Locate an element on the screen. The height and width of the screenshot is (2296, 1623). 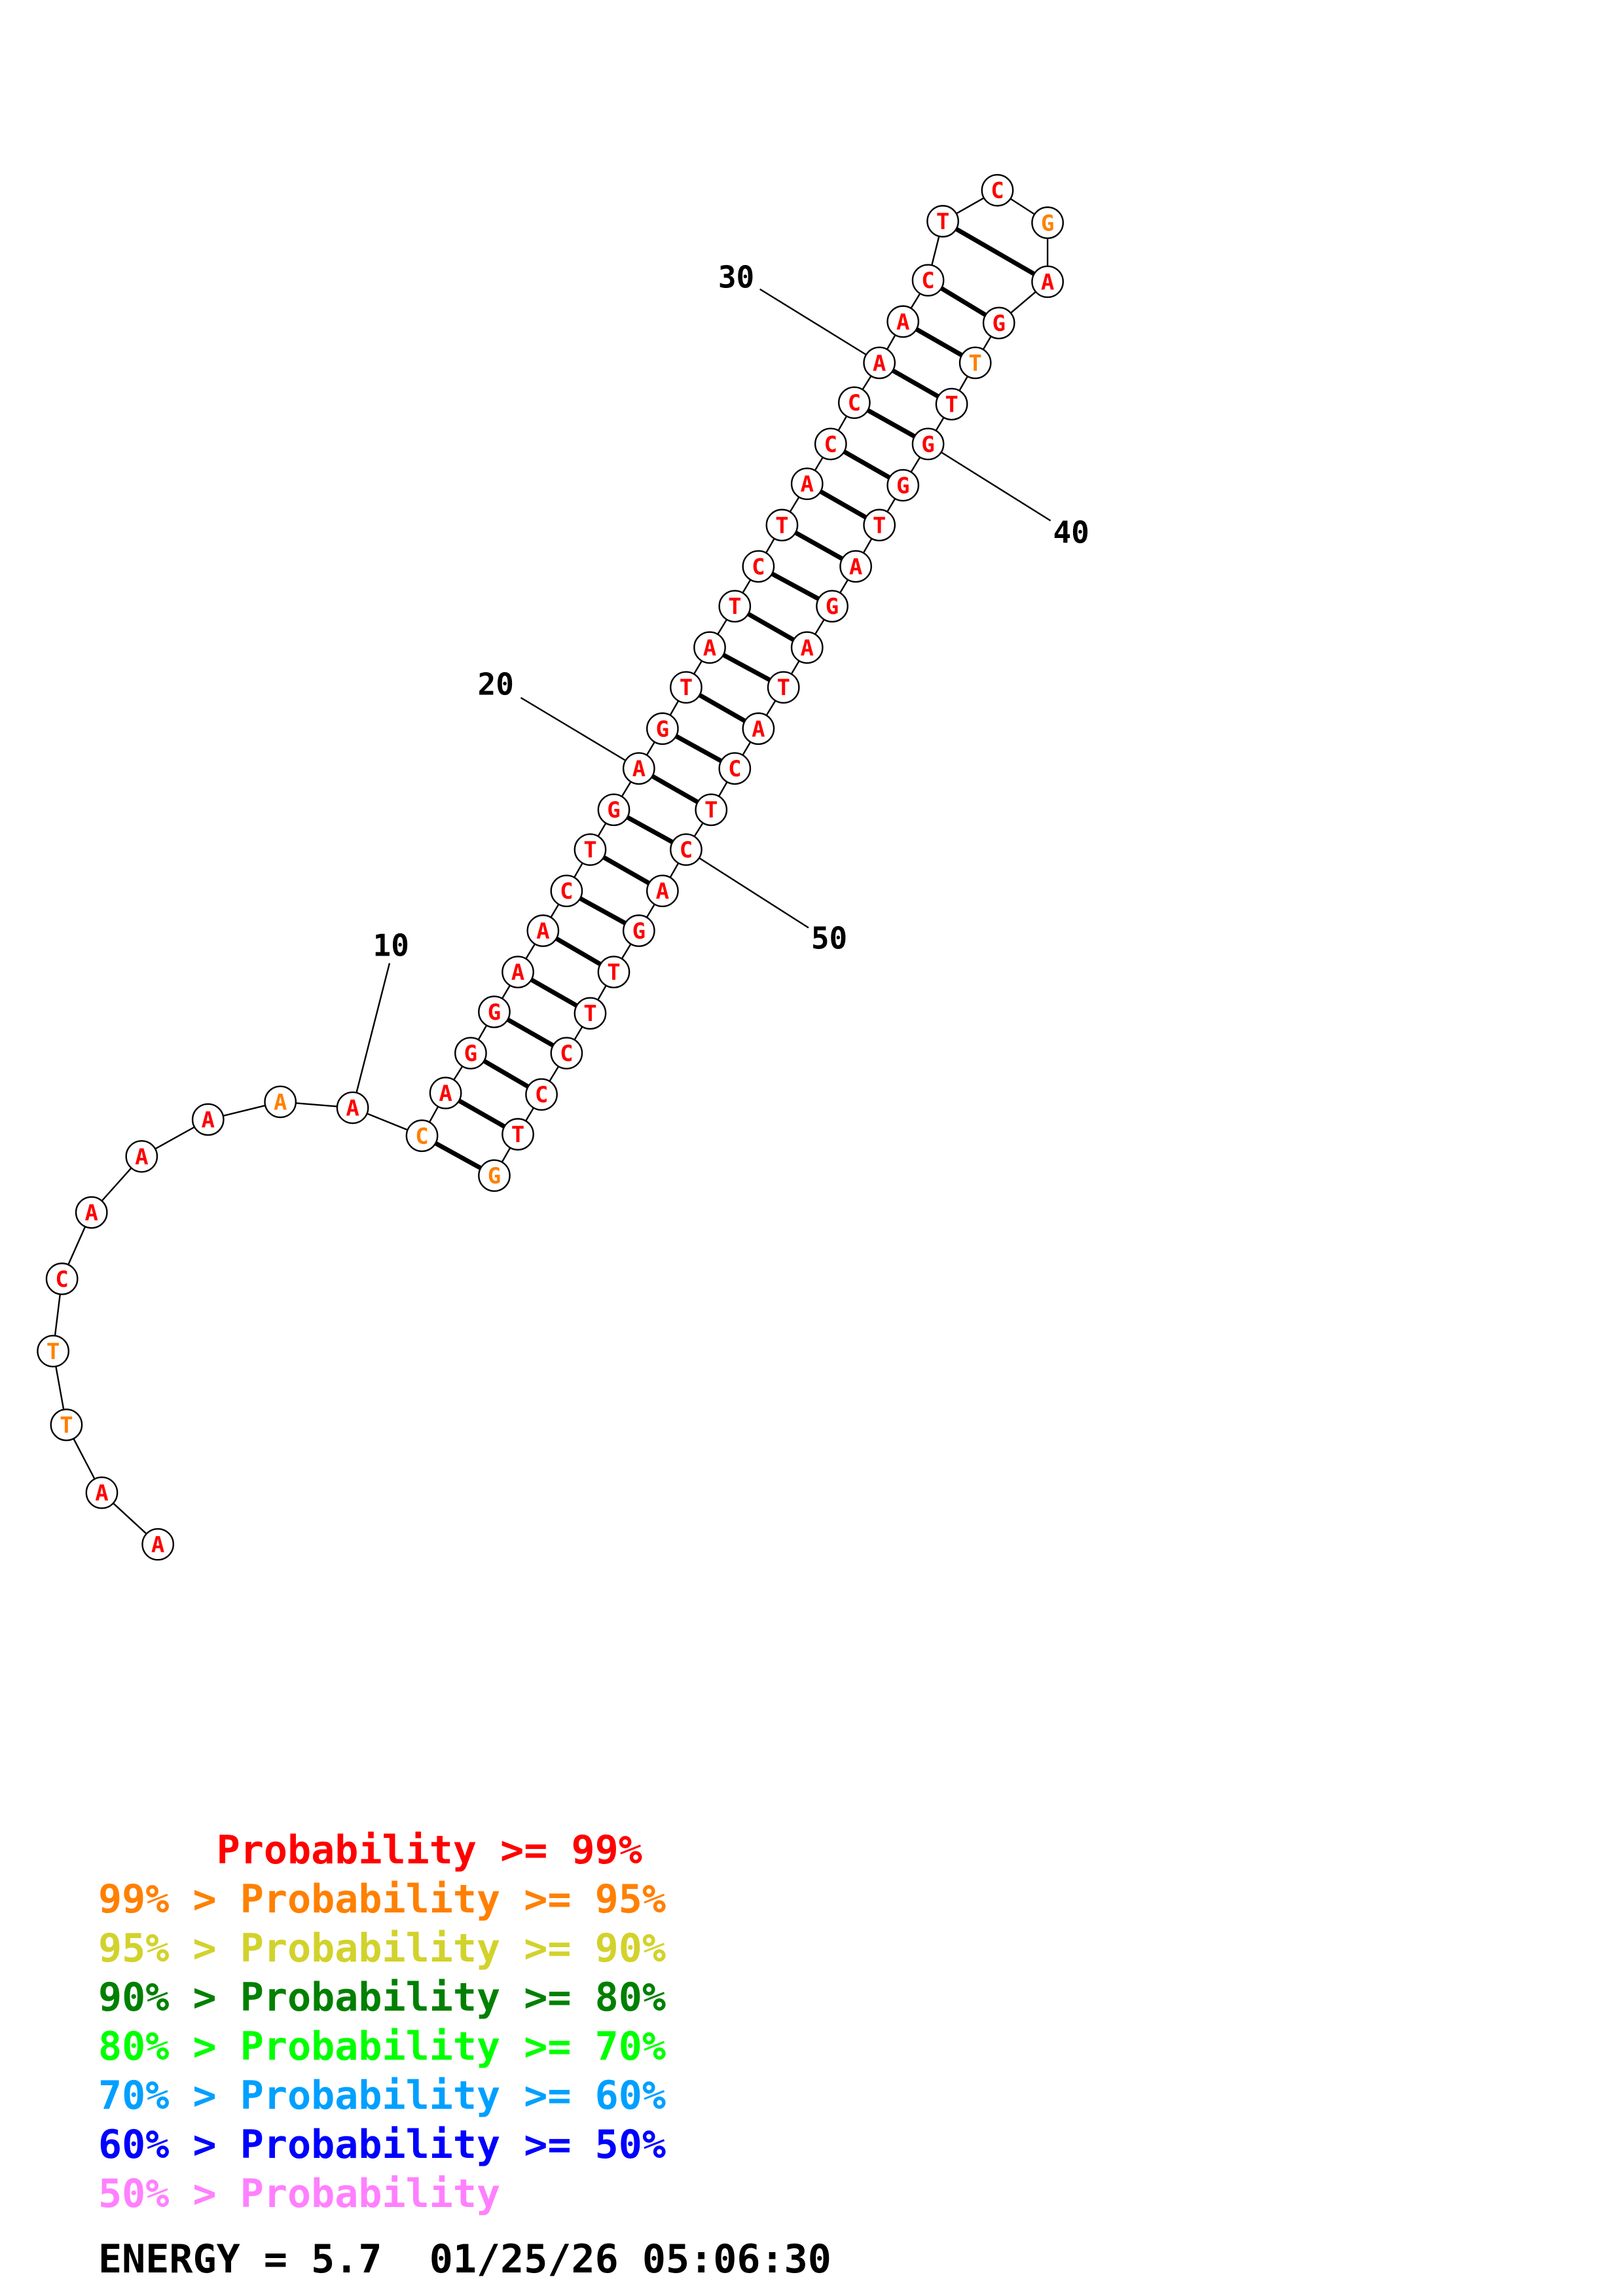
nucleotide-32: C is located at coordinates (928, 280).